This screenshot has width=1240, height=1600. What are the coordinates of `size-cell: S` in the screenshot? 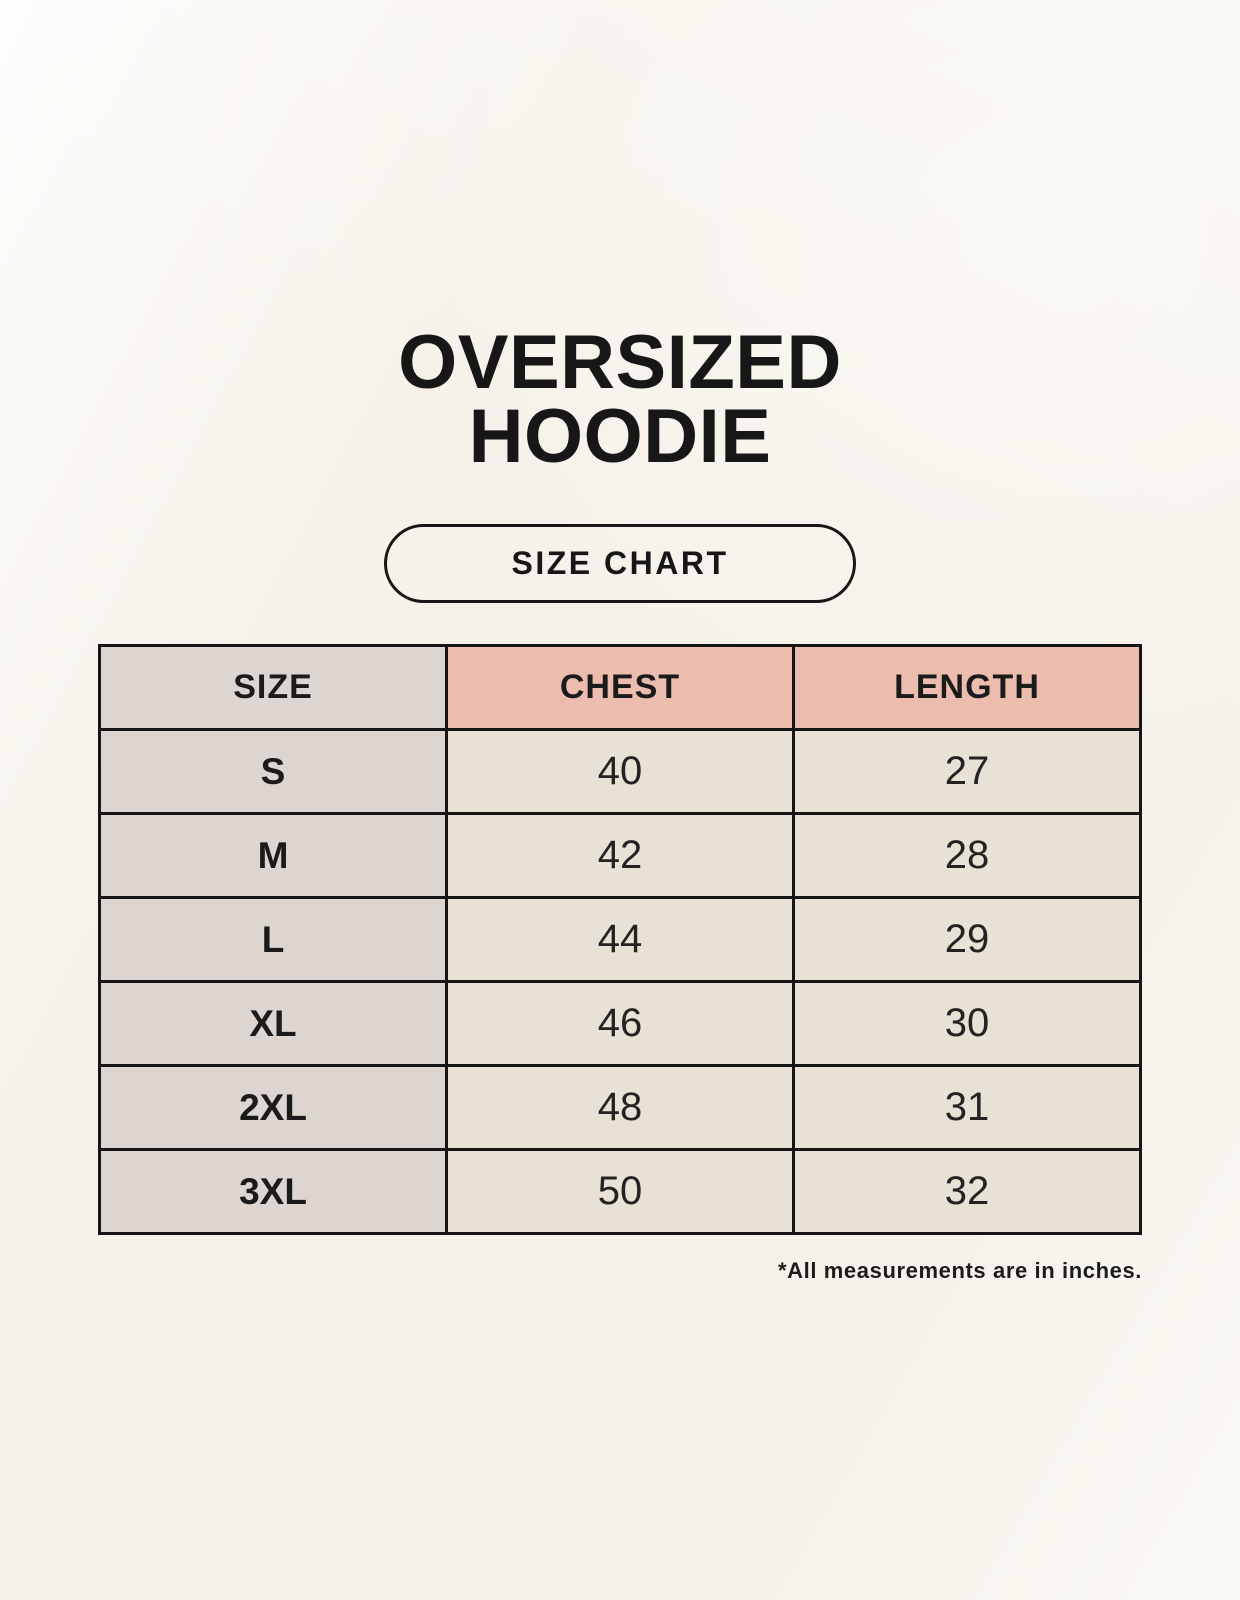 It's located at (273, 771).